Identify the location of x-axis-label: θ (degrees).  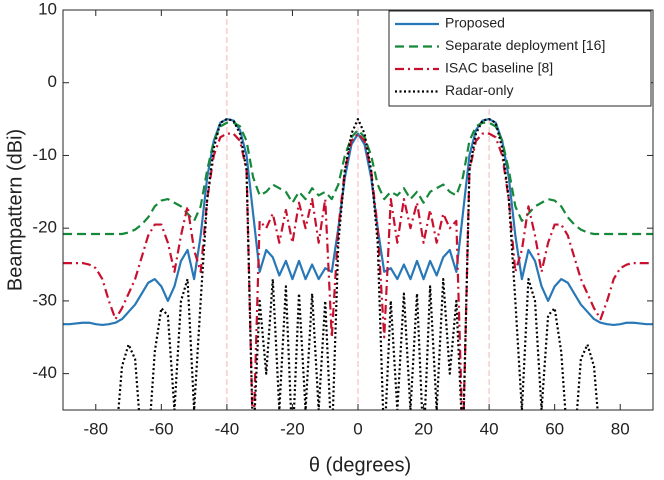
(360, 465).